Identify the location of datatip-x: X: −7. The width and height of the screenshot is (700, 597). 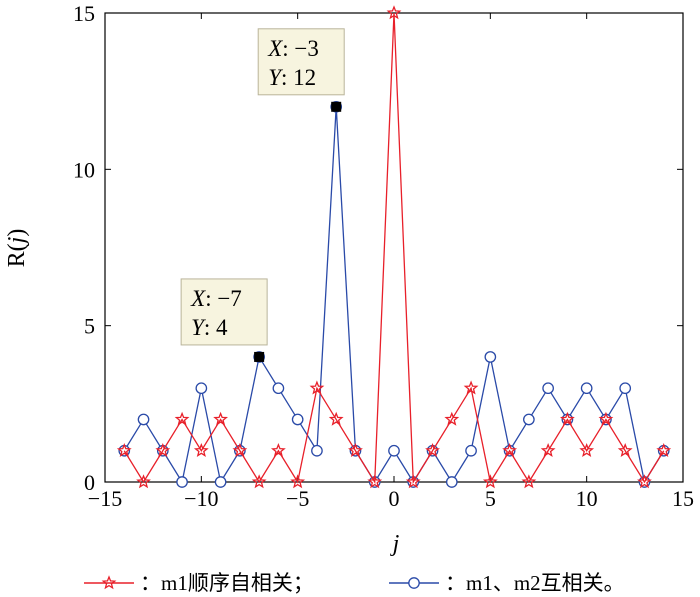
(216, 298).